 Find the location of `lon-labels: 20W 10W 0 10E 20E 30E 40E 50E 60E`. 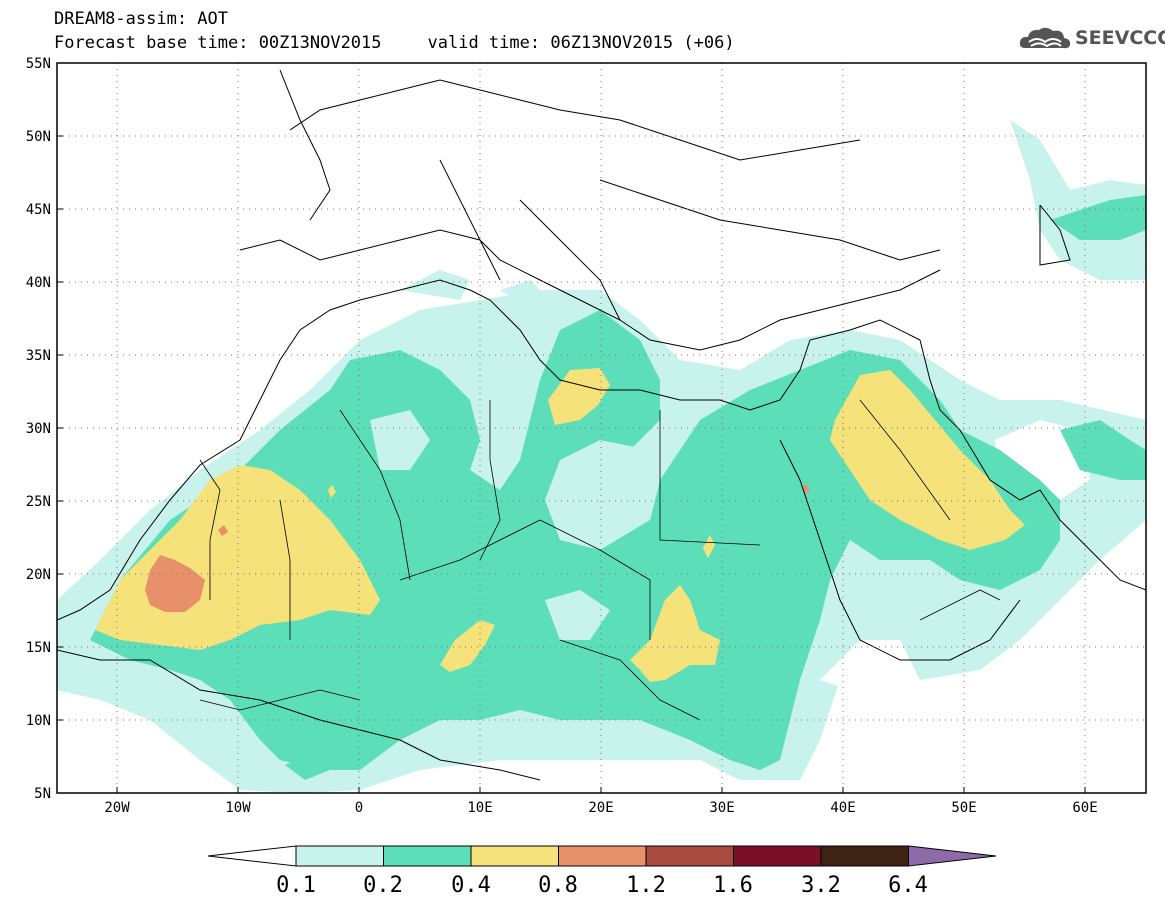

lon-labels: 20W 10W 0 10E 20E 30E 40E 50E 60E is located at coordinates (600, 808).